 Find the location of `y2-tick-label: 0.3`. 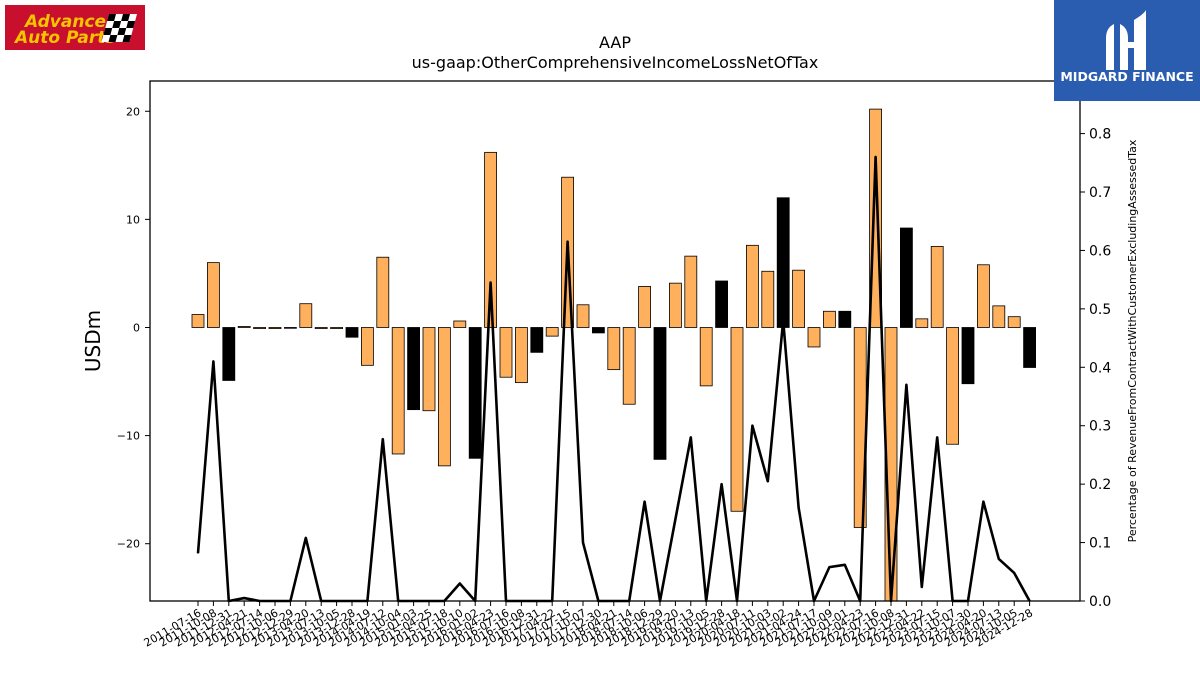

y2-tick-label: 0.3 is located at coordinates (1100, 427).